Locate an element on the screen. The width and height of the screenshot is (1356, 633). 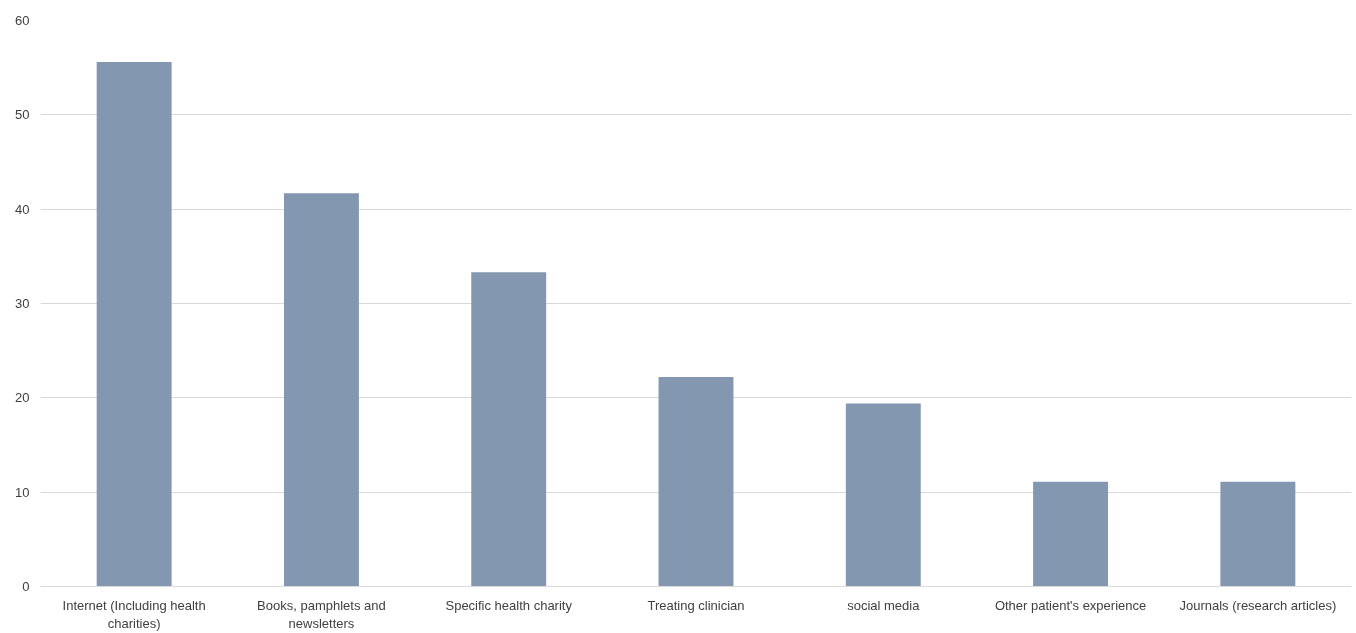
x-tick-label: Journals (research articles) is located at coordinates (1258, 605).